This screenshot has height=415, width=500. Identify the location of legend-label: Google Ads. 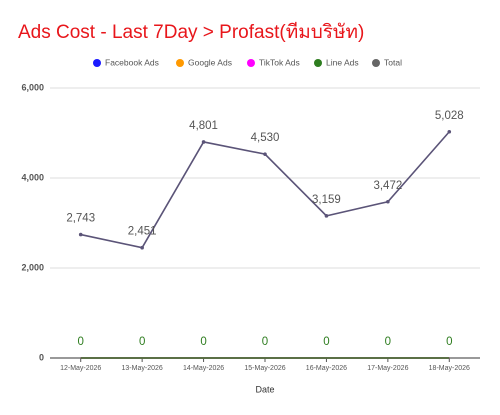
(210, 62).